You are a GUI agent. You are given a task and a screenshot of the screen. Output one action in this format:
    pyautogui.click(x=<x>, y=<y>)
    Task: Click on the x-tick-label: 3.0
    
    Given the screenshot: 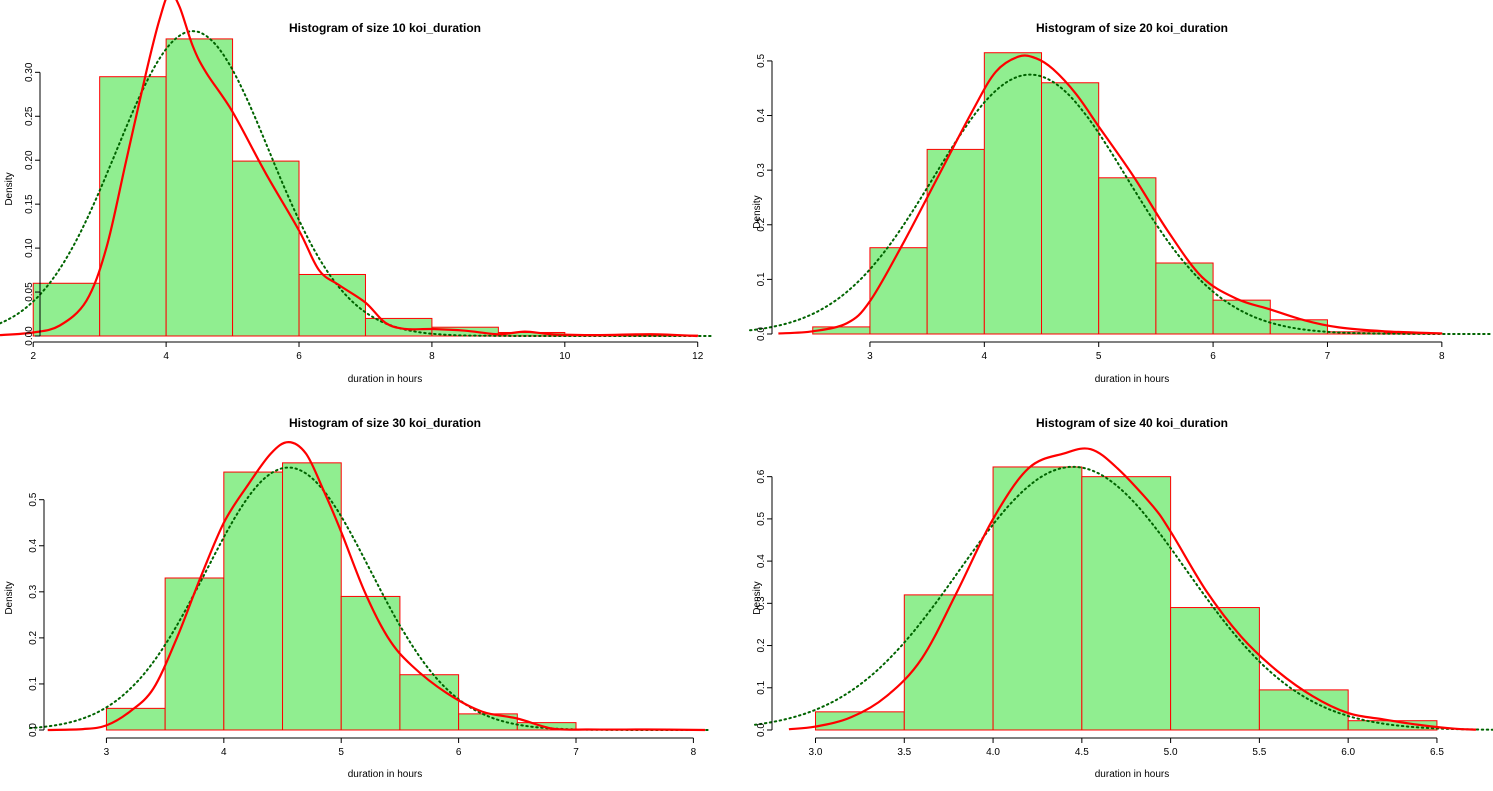 What is the action you would take?
    pyautogui.click(x=816, y=752)
    